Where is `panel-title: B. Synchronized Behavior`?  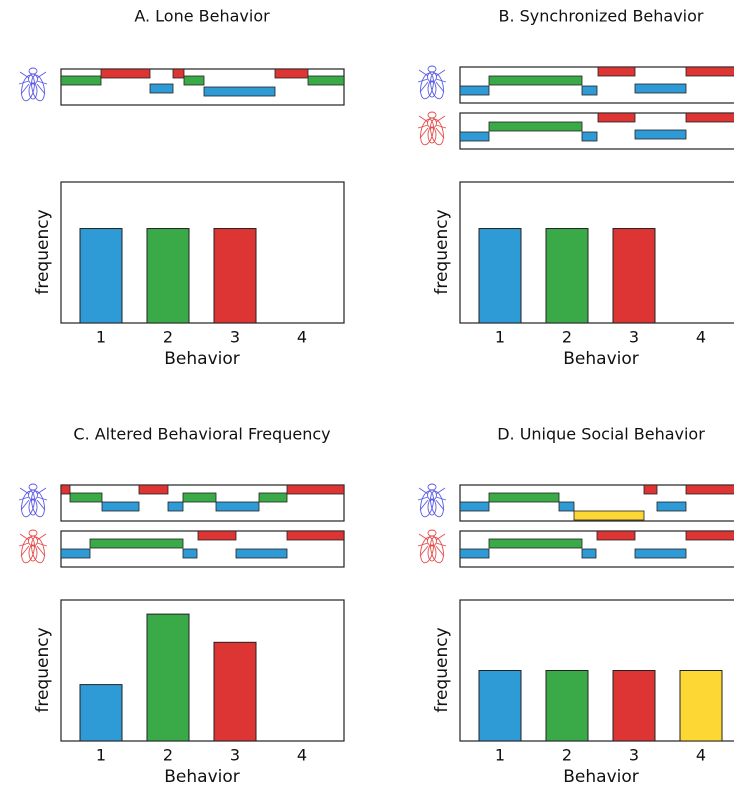
panel-title: B. Synchronized Behavior is located at coordinates (601, 16).